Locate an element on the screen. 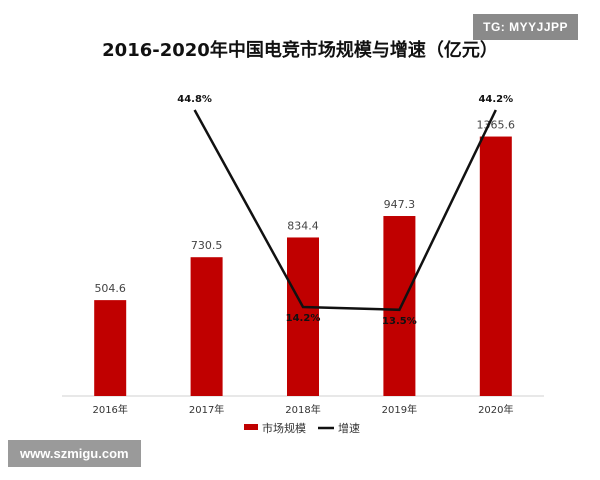  growth-label-5: 44.2% is located at coordinates (495, 99).